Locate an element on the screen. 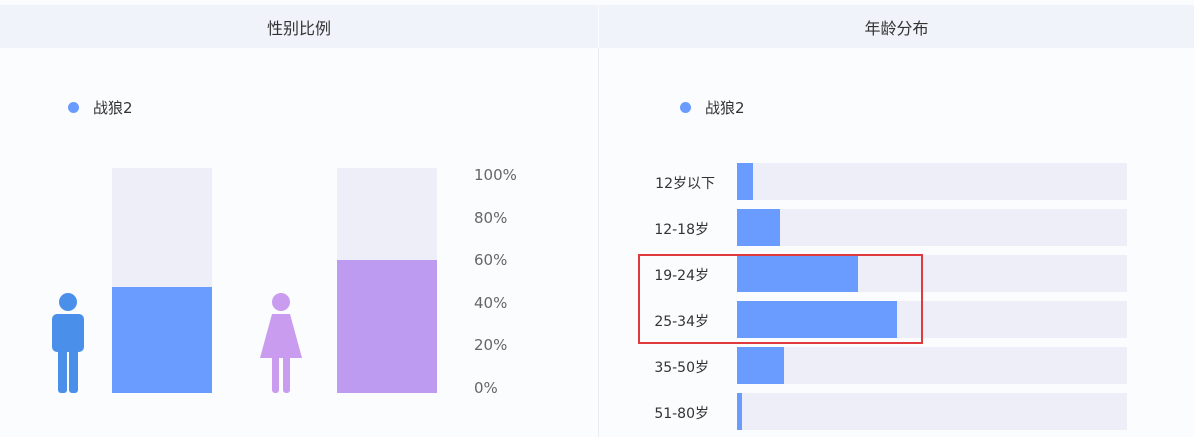 This screenshot has width=1194, height=437. category-label: 51-80岁 is located at coordinates (681, 414).